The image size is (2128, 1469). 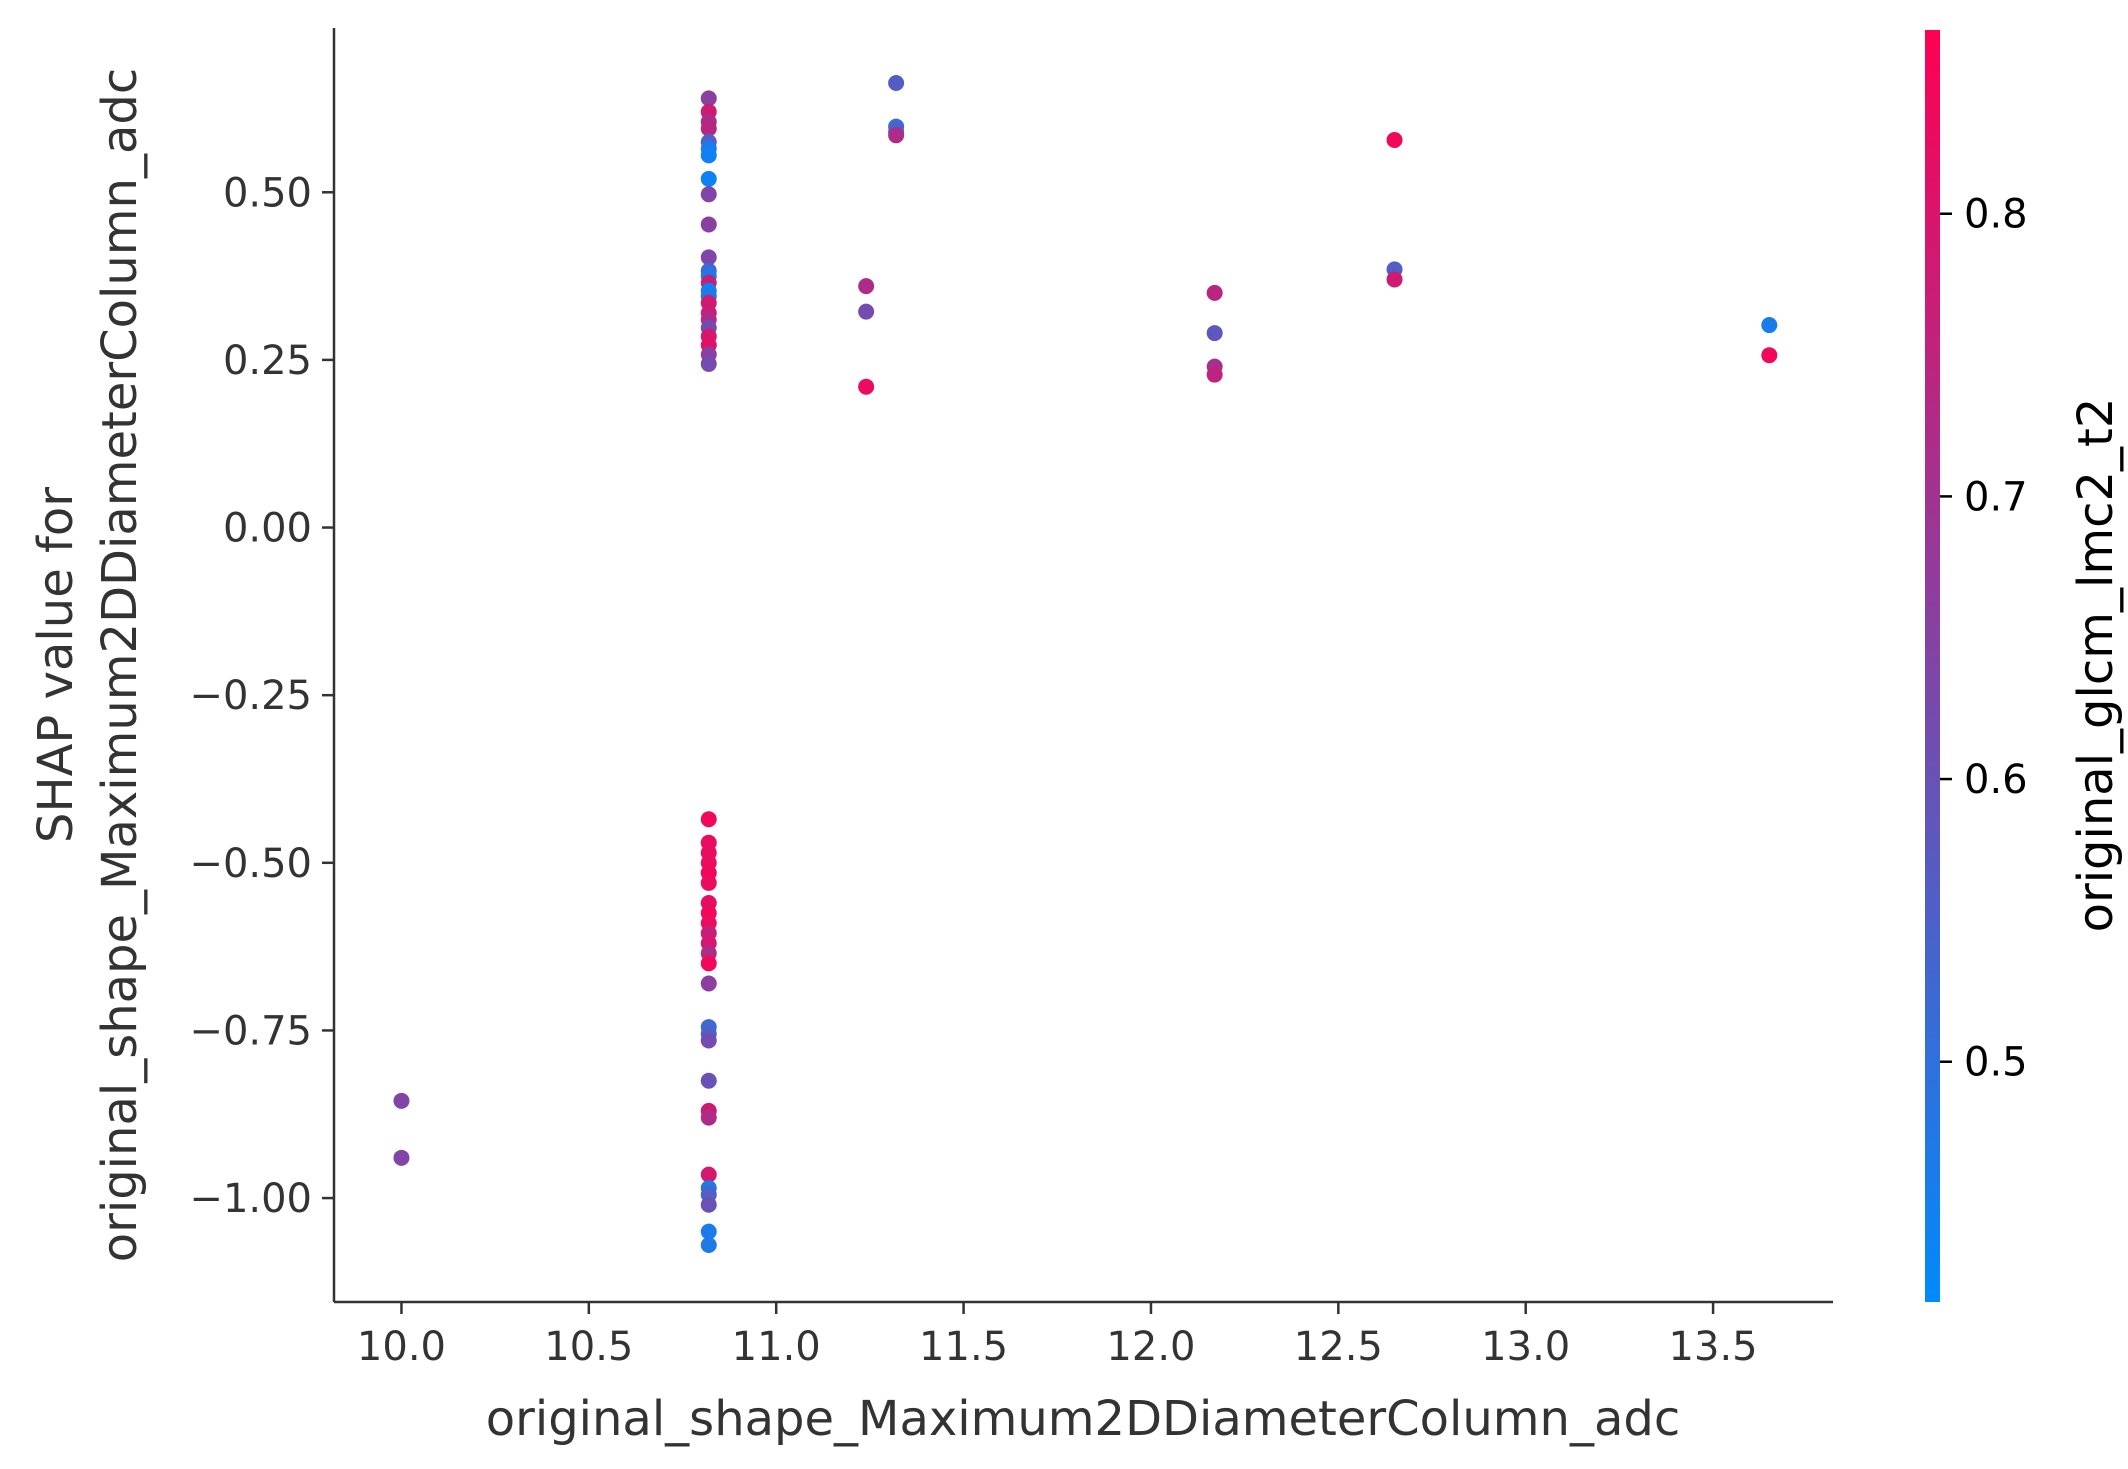 What do you see at coordinates (1984, 639) in the screenshot?
I see `colorbar-ticks: 0.5 0.6 0.7 0.8` at bounding box center [1984, 639].